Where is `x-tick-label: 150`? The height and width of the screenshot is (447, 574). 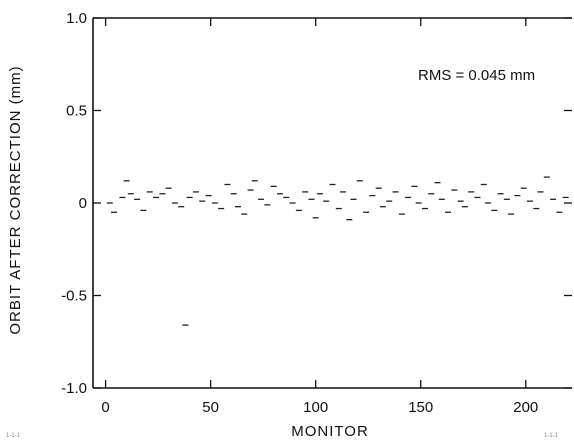 x-tick-label: 150 is located at coordinates (420, 407).